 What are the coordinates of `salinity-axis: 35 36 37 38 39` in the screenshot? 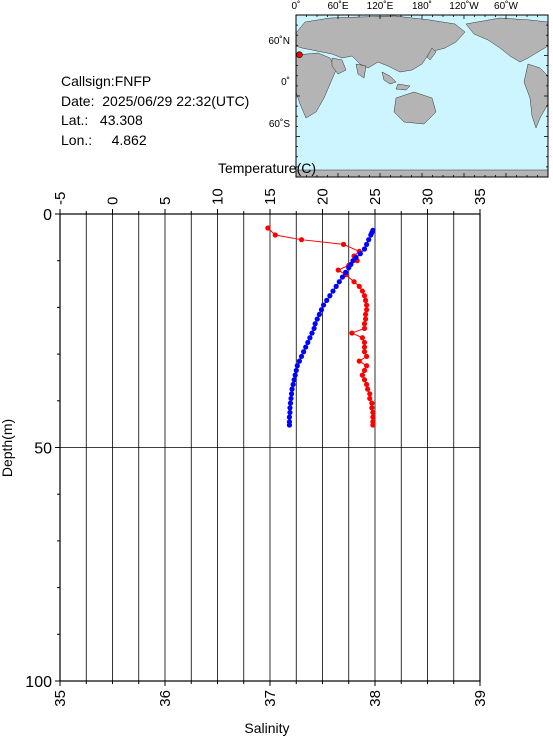 It's located at (270, 694).